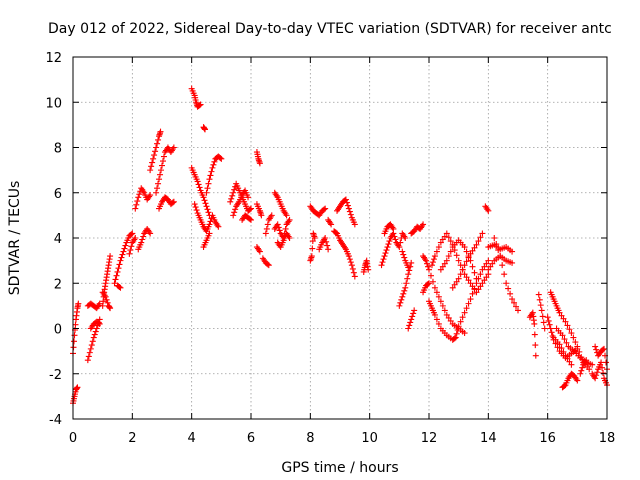 The height and width of the screenshot is (480, 640). Describe the element at coordinates (55, 420) in the screenshot. I see `y-tick-label: -4` at that location.